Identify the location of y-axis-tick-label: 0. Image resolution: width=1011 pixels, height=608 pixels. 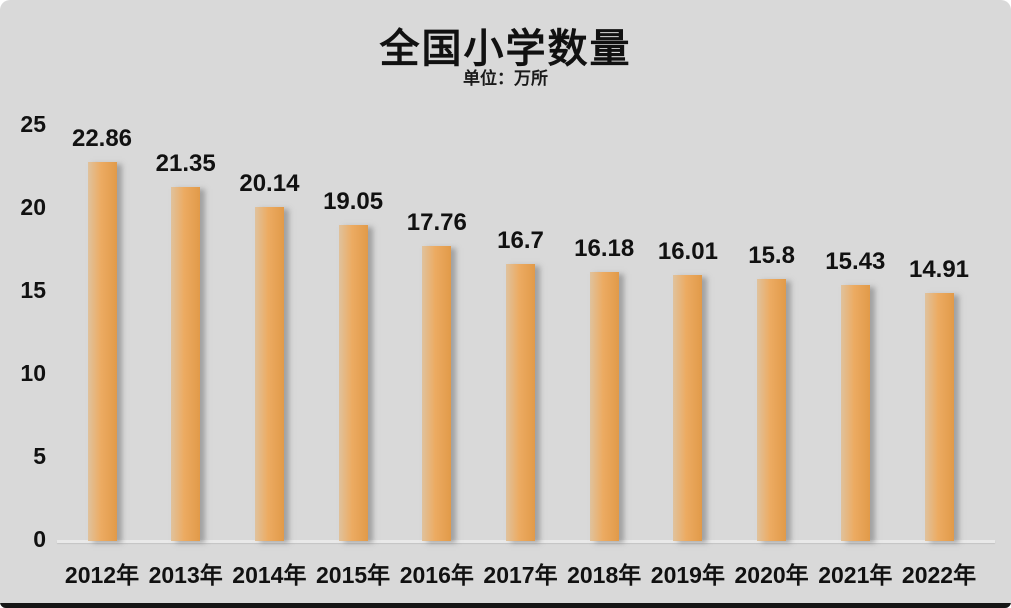
(39, 539).